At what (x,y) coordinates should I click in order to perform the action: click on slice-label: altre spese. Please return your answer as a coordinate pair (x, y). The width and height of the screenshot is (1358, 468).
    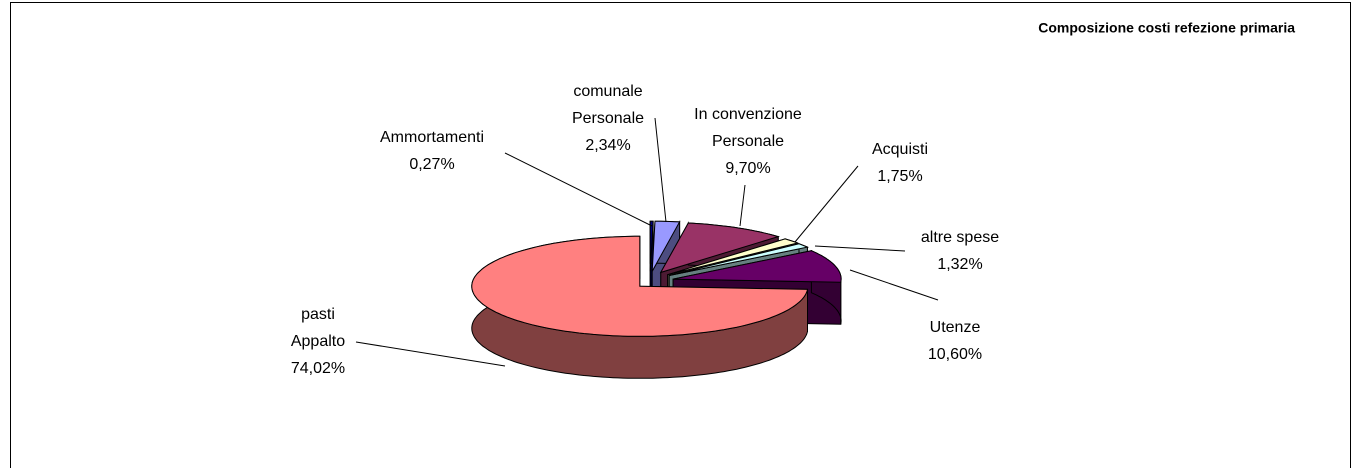
    Looking at the image, I should click on (960, 237).